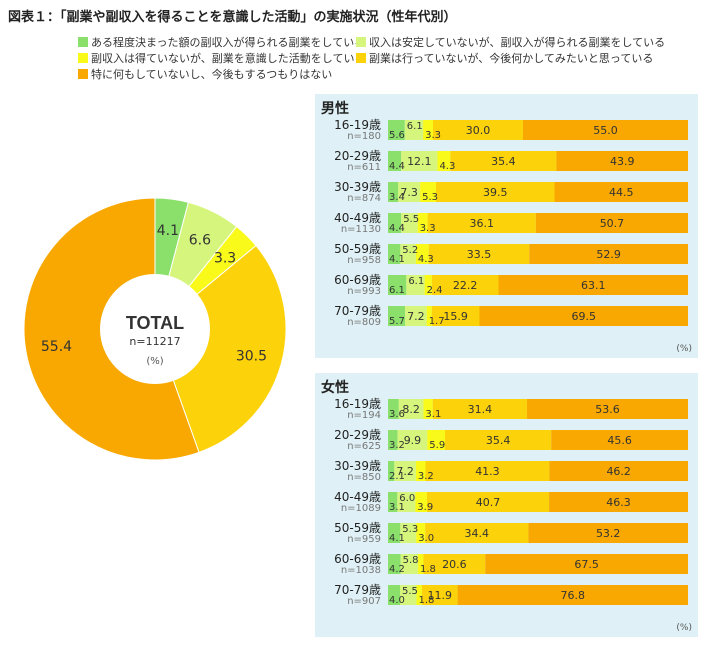 The height and width of the screenshot is (650, 710). I want to click on female-unit-label: (%), so click(684, 628).